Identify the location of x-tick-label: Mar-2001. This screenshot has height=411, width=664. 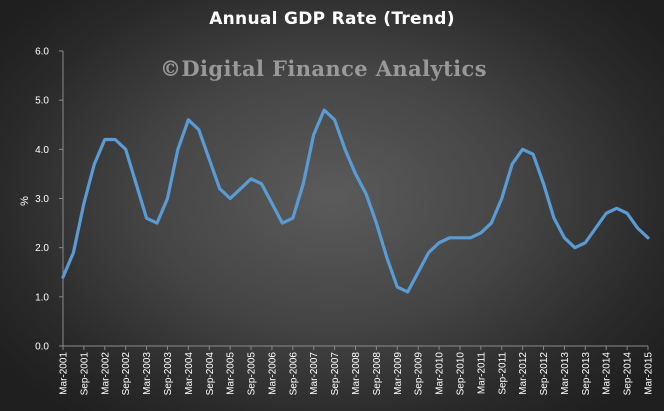
(64, 373).